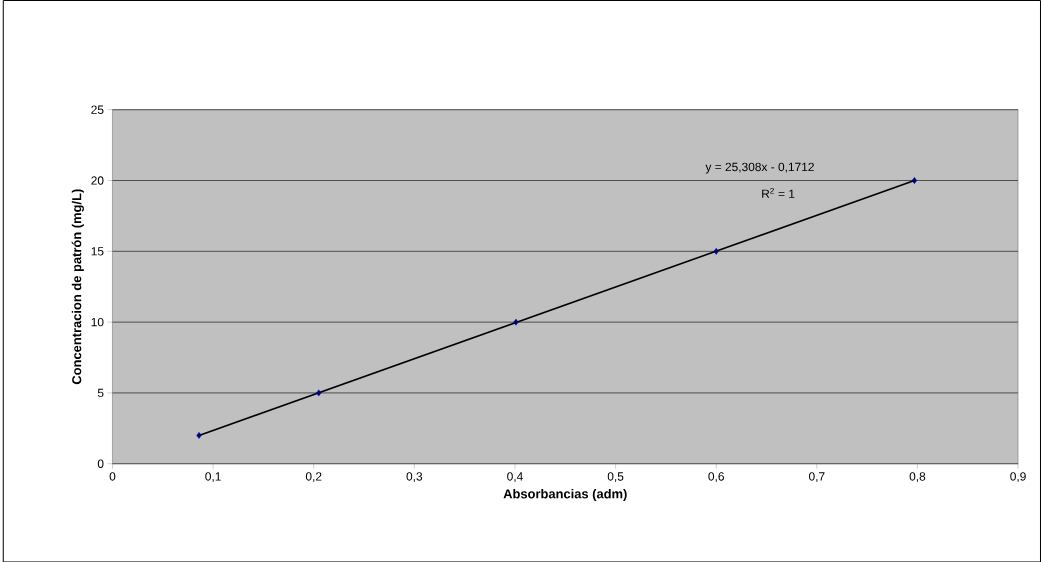 This screenshot has width=1041, height=562. I want to click on y-tick-label: 25, so click(97, 109).